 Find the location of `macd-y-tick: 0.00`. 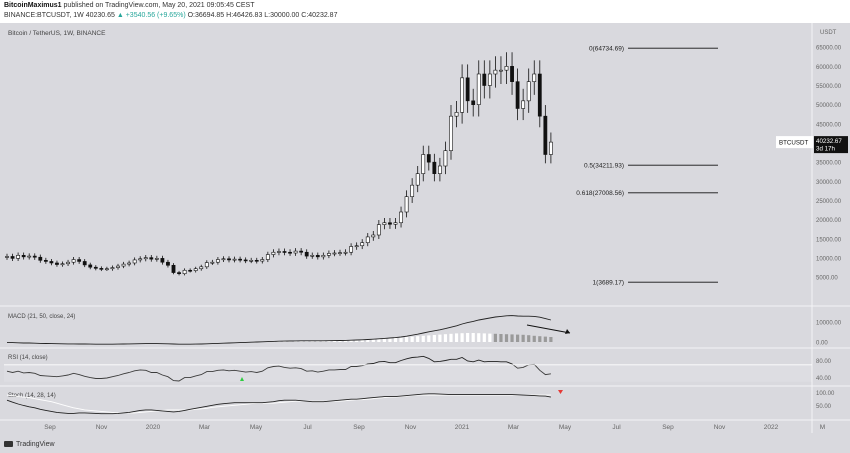

macd-y-tick: 0.00 is located at coordinates (822, 344).